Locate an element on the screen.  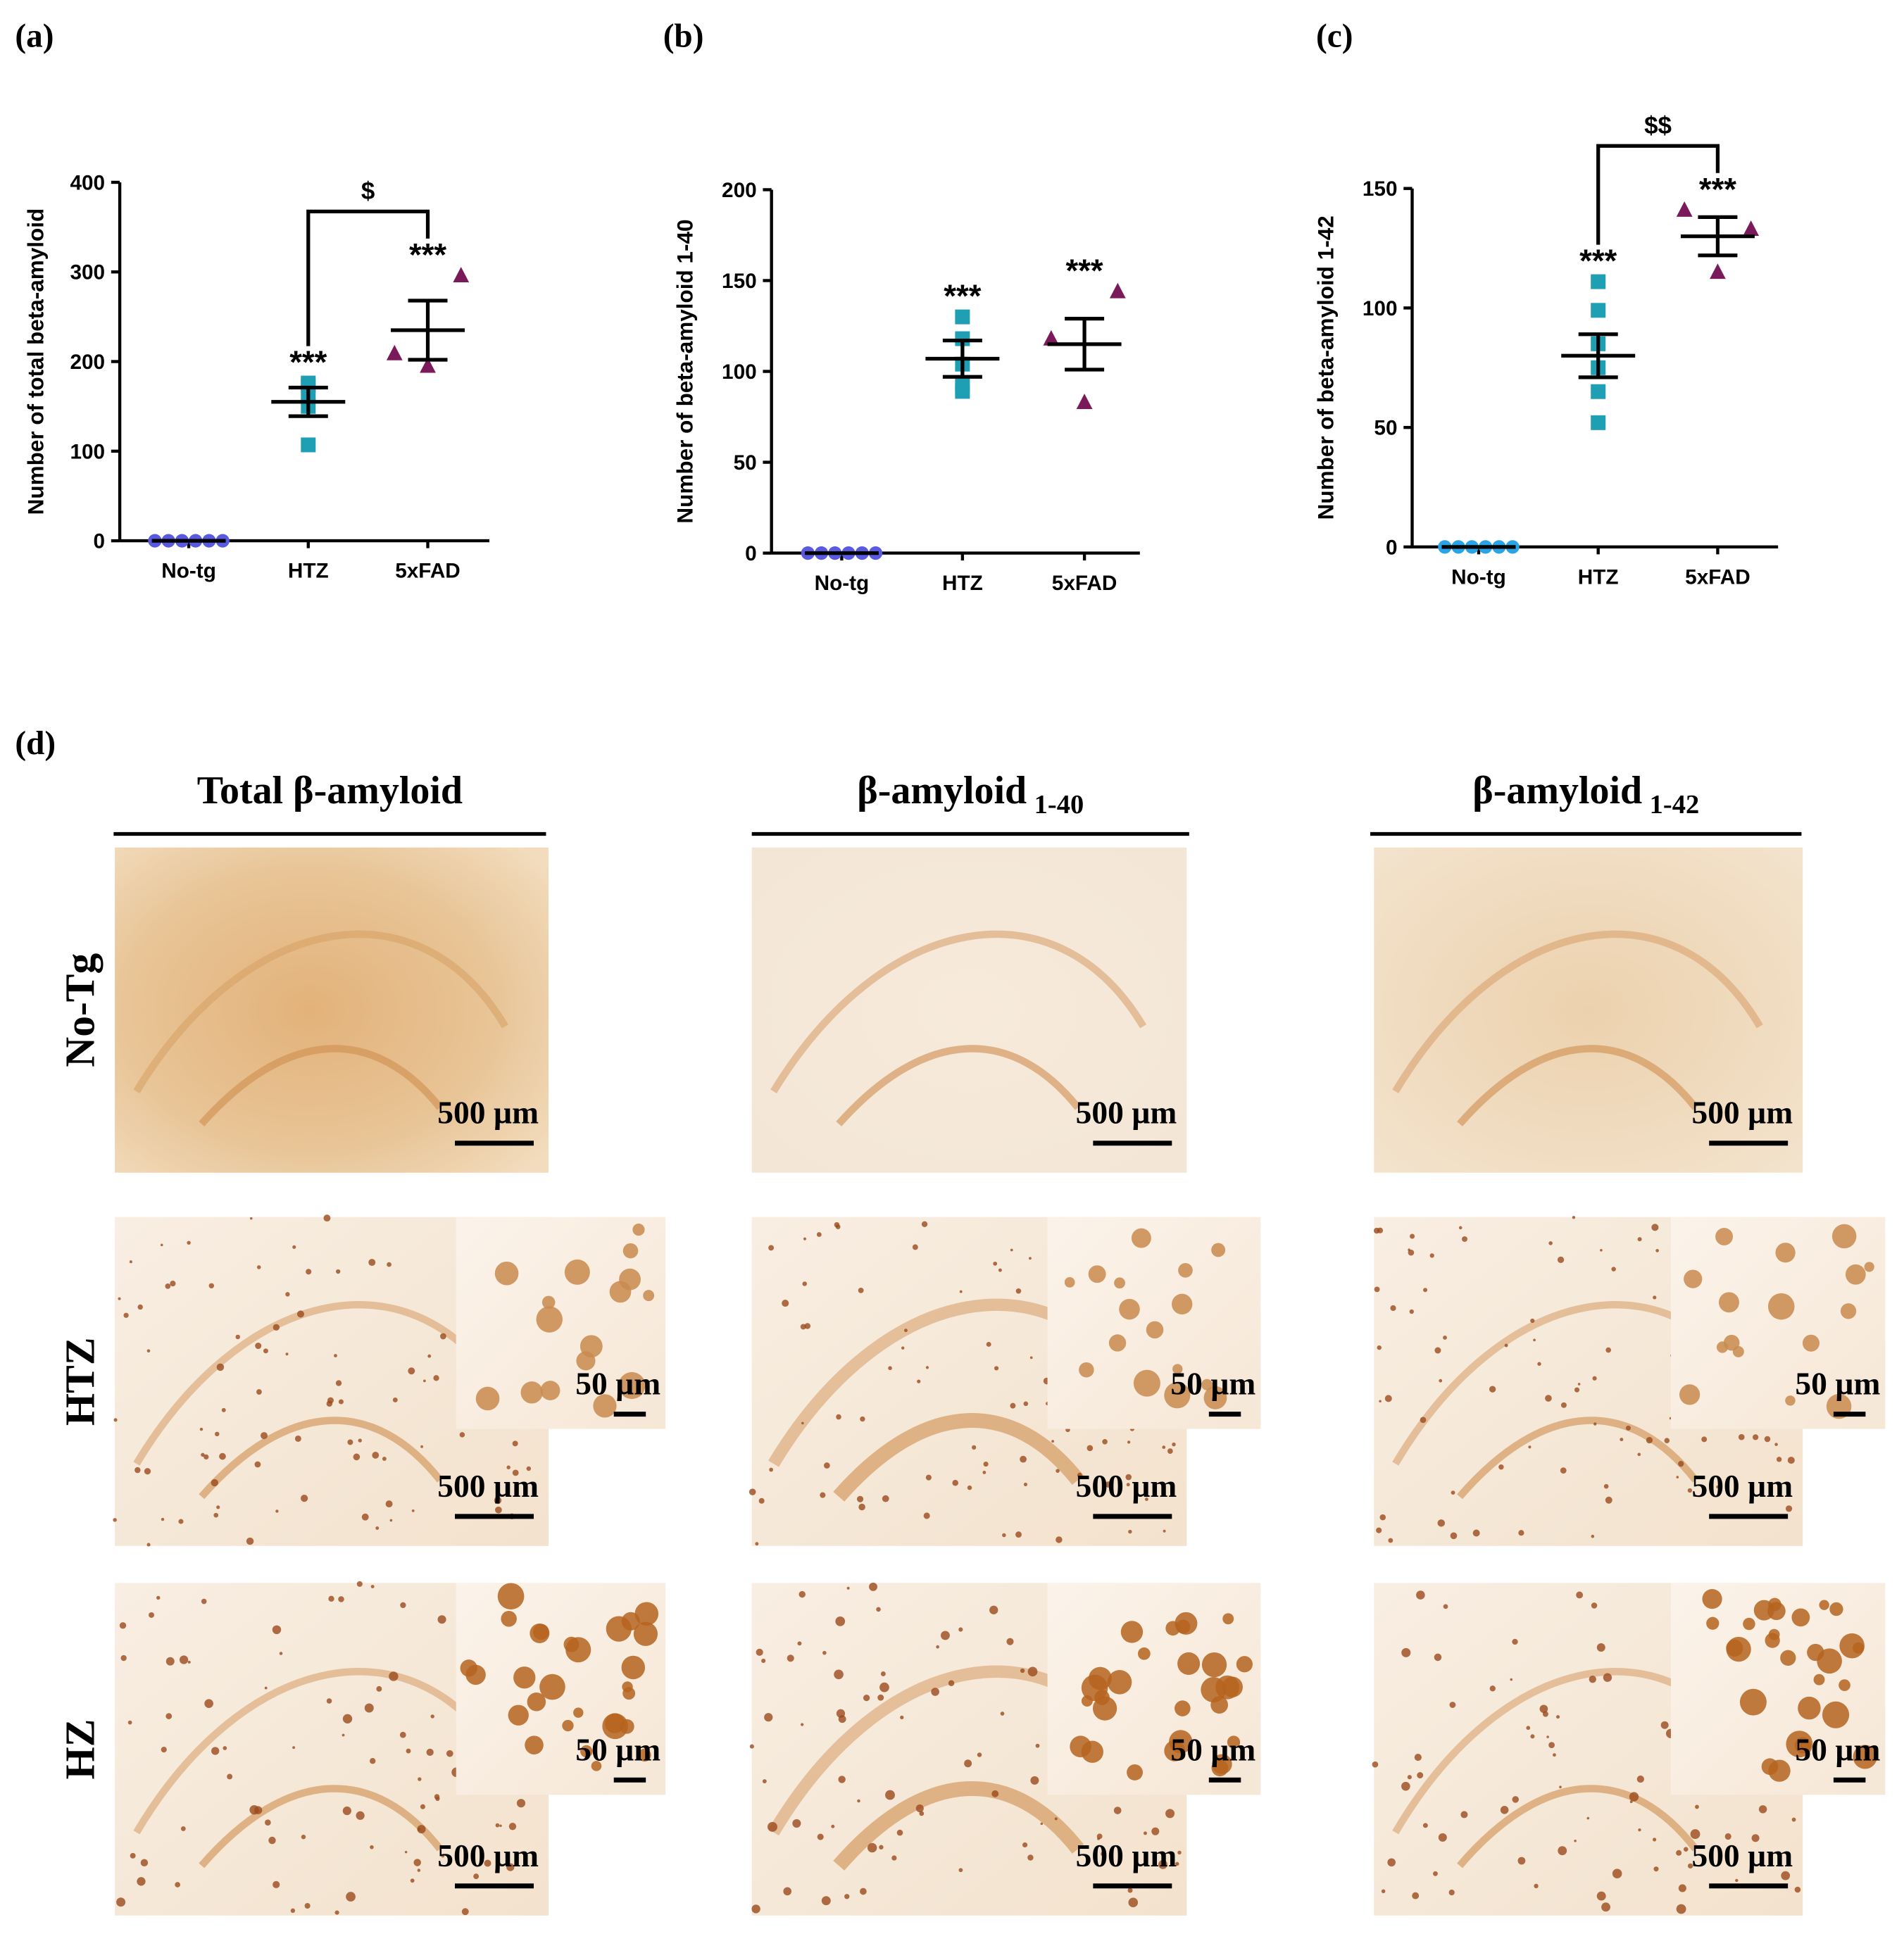
column-title: β-amyloid 1-40 is located at coordinates (971, 794).